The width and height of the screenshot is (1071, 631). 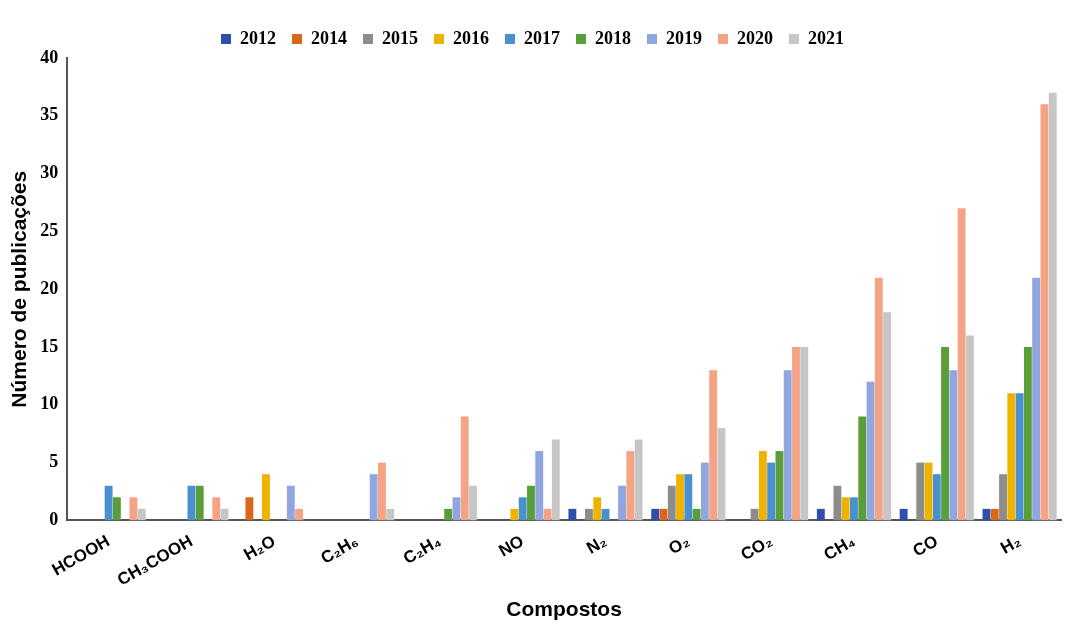 I want to click on legend-label: 2016, so click(x=471, y=37).